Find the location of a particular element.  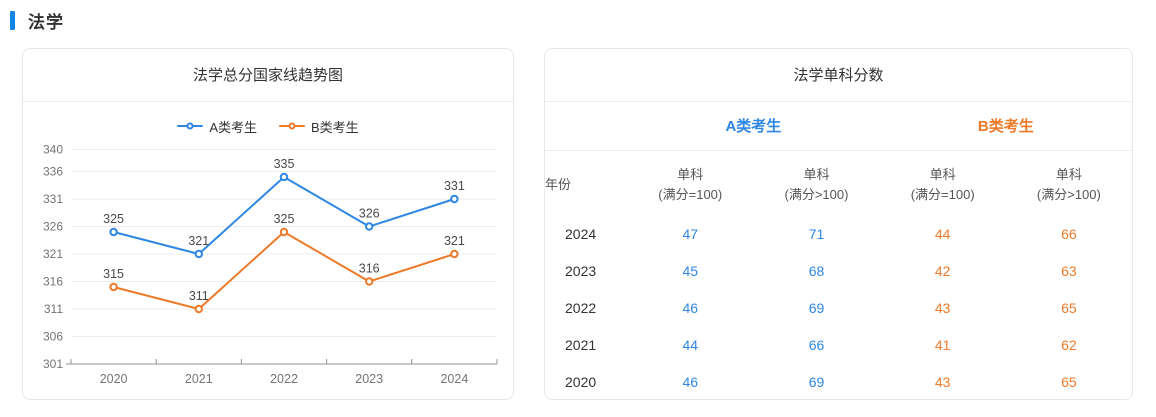

table-row: 2024 47 71 44 66 is located at coordinates (838, 234).